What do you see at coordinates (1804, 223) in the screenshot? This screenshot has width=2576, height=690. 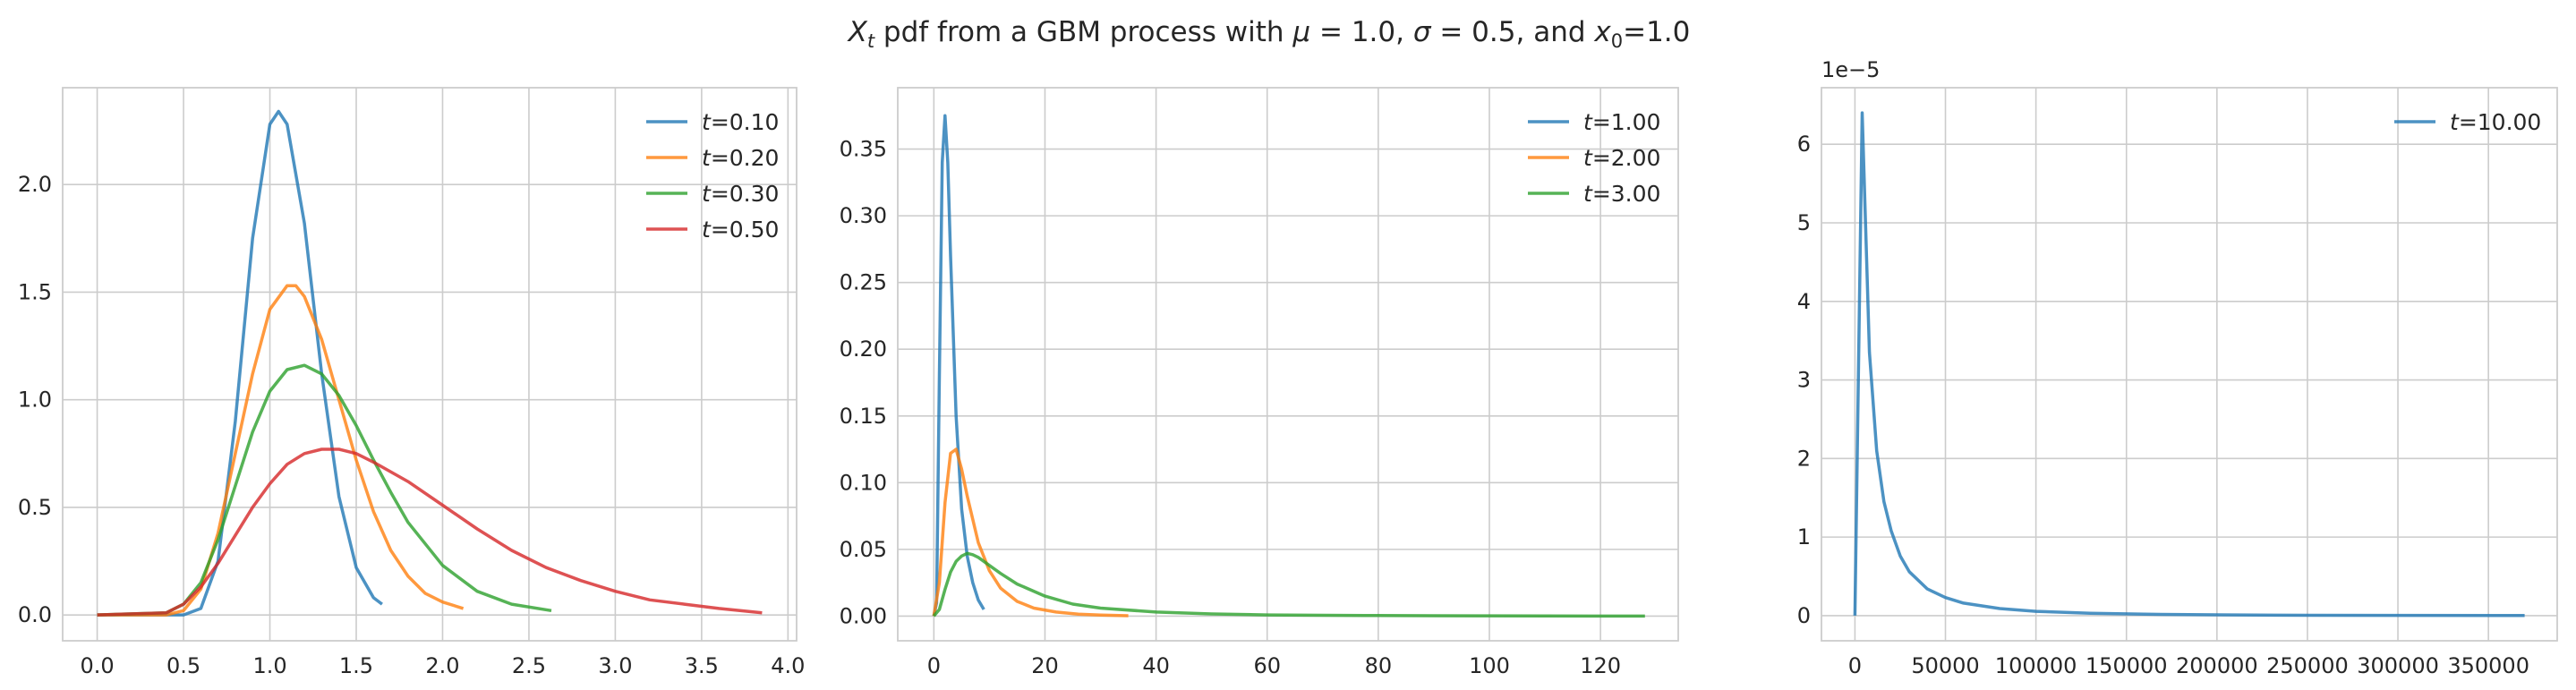 I see `y-tick-label: 5` at bounding box center [1804, 223].